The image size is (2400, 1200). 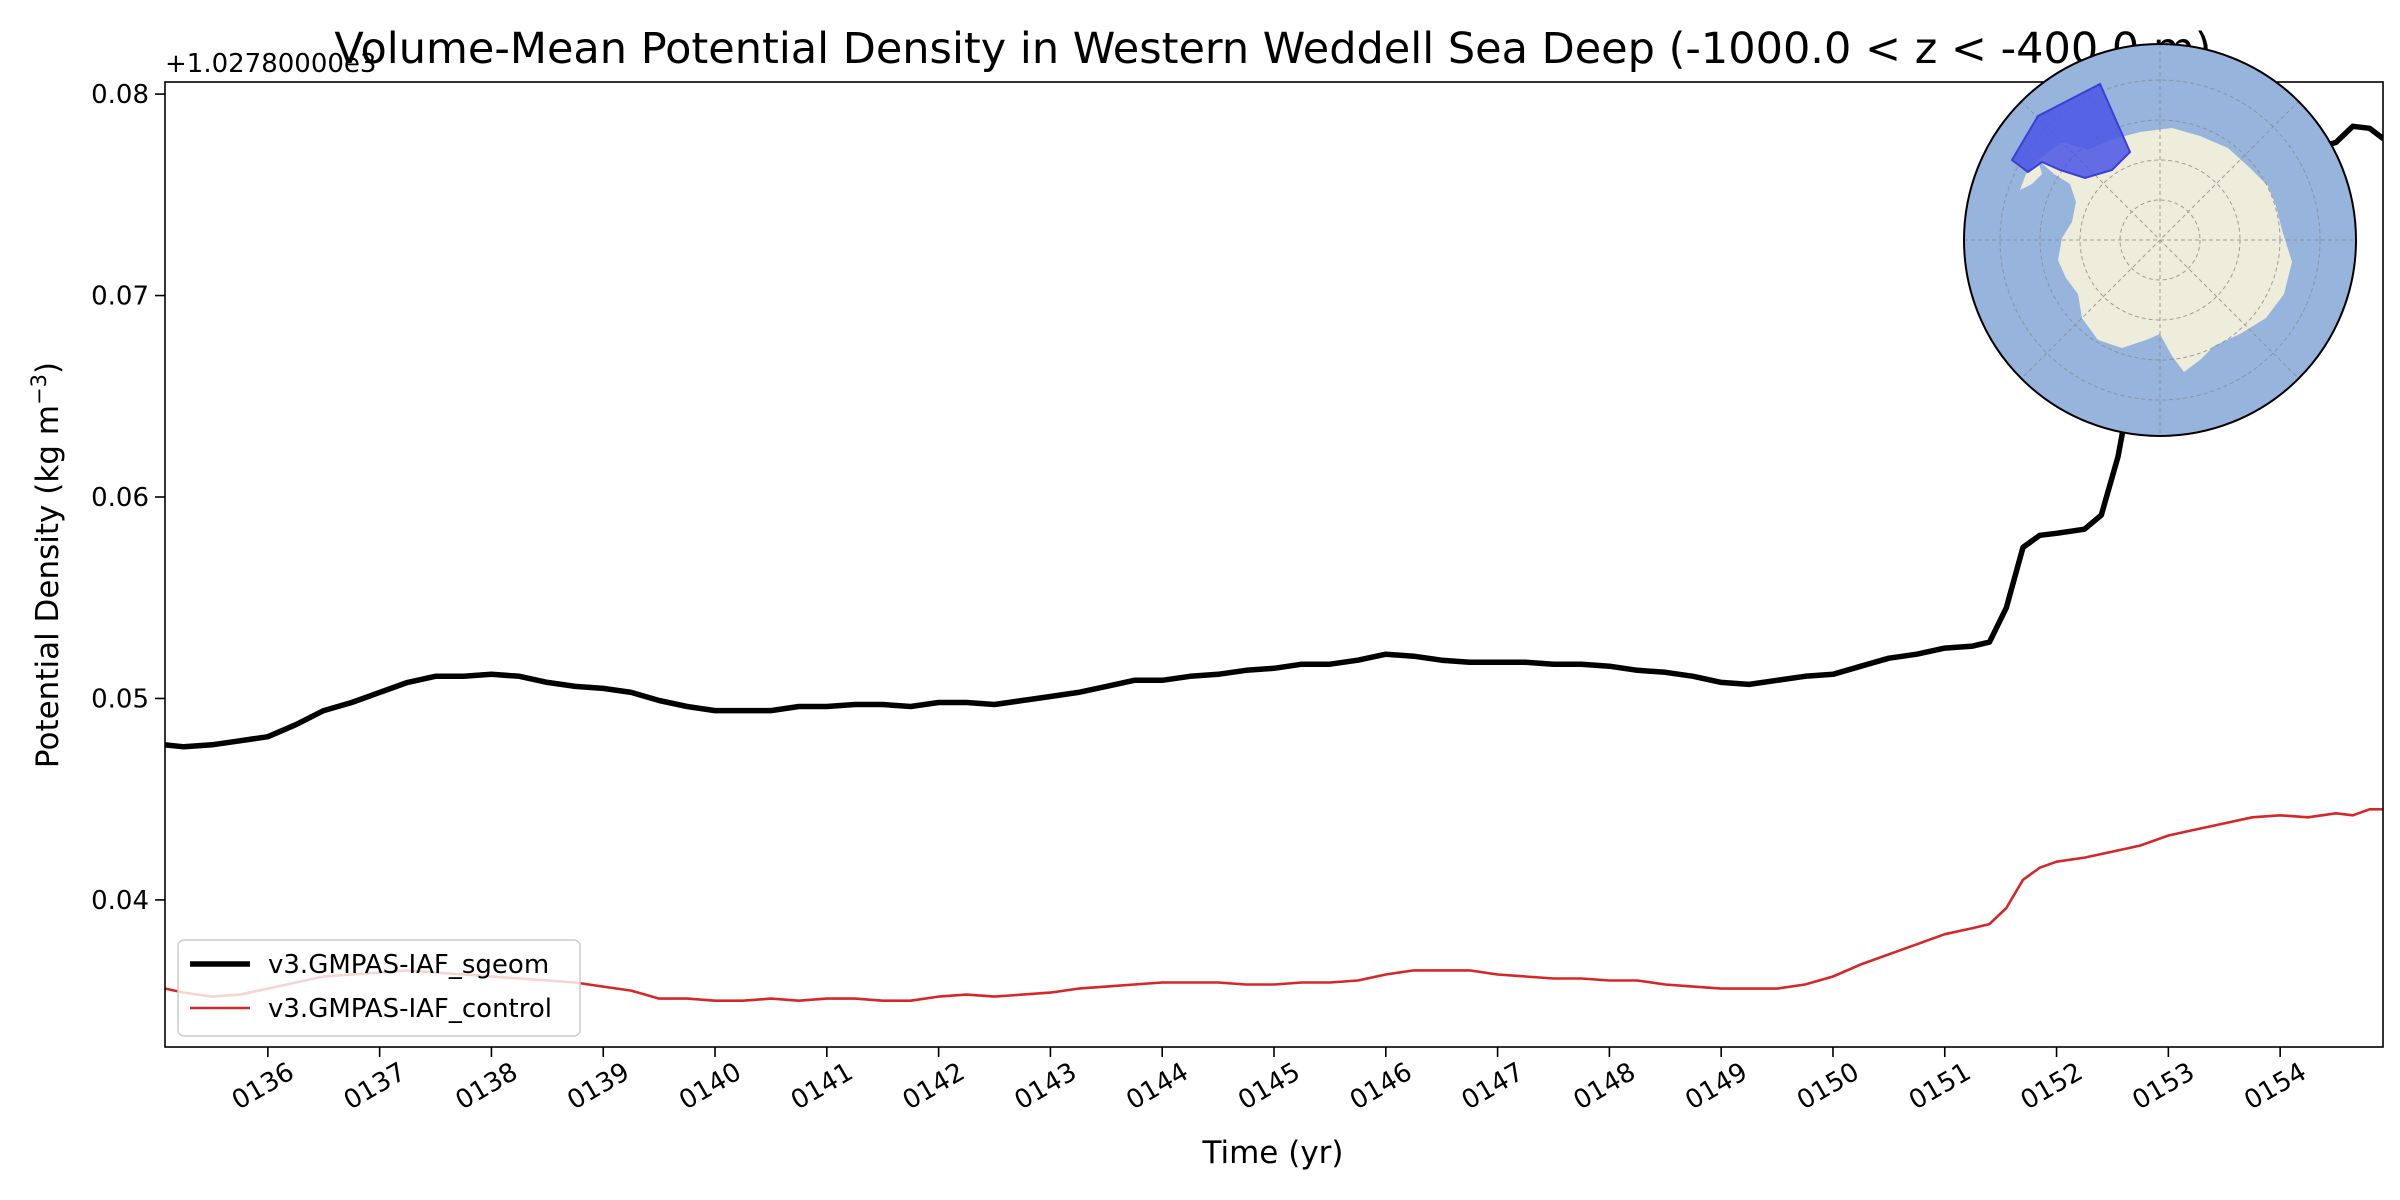 I want to click on y-axis-label: Potential Density (kg m−3), so click(x=46, y=565).